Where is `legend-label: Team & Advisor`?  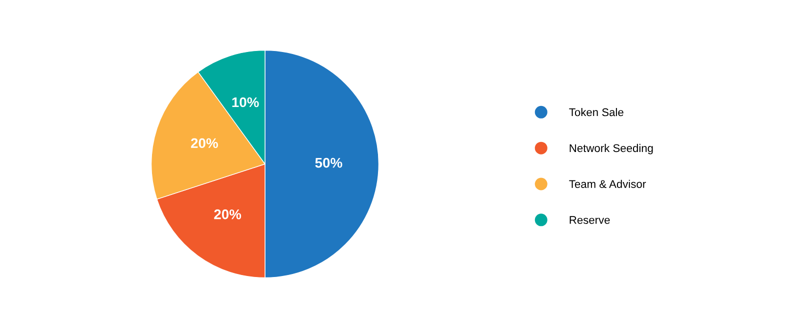 legend-label: Team & Advisor is located at coordinates (607, 184).